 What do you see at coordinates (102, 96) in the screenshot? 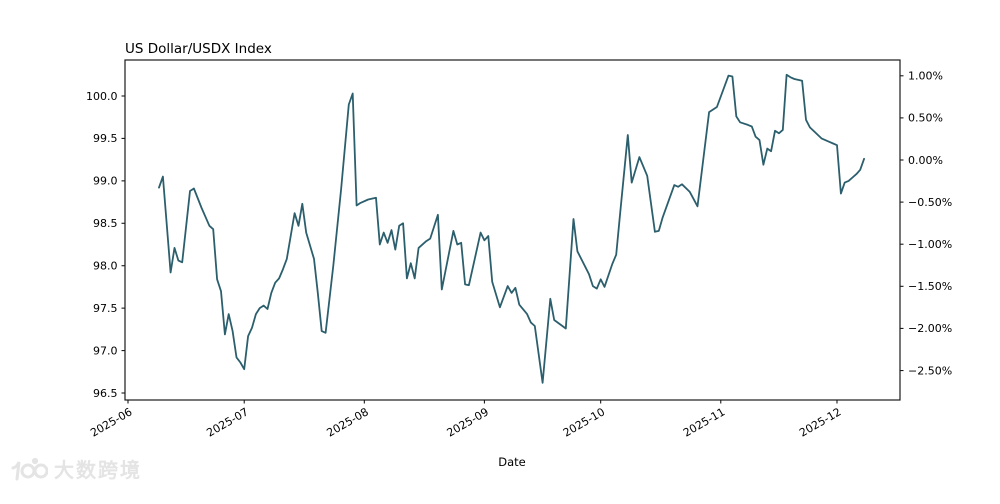
I see `y-tick-label-left: 100.0` at bounding box center [102, 96].